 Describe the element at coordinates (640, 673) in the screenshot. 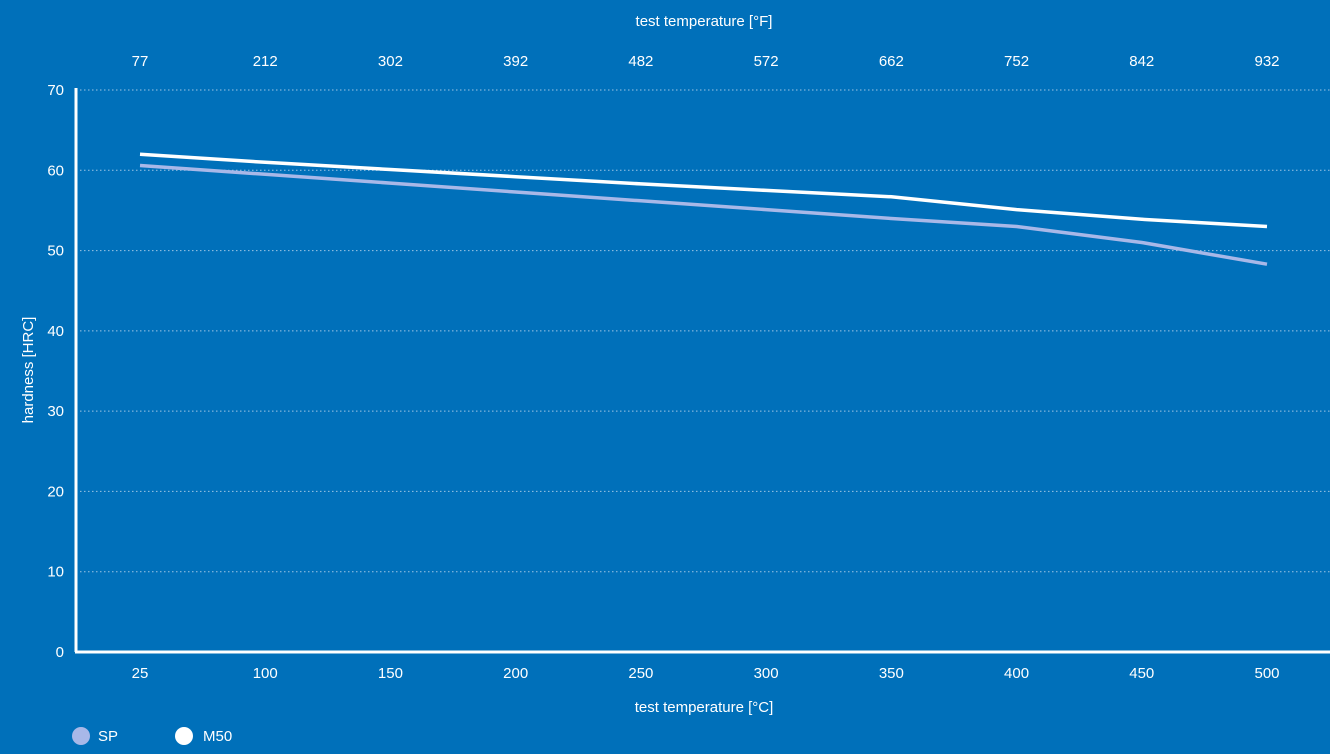

I see `x-tick-label: 250` at that location.